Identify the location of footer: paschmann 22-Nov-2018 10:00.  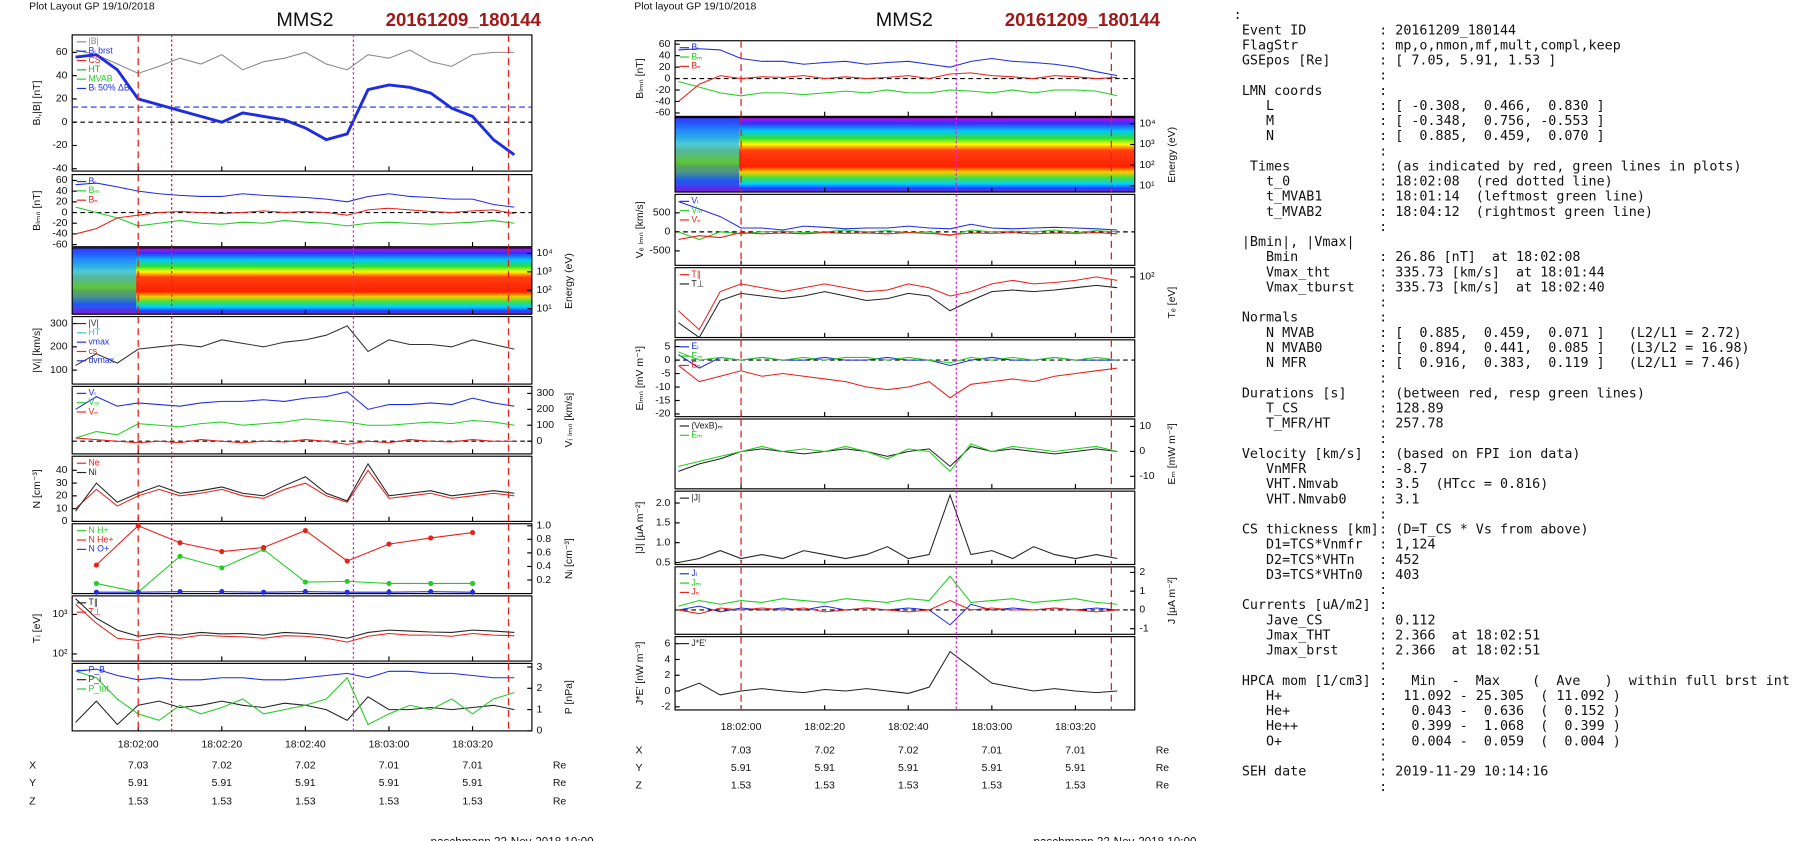
(1115, 838).